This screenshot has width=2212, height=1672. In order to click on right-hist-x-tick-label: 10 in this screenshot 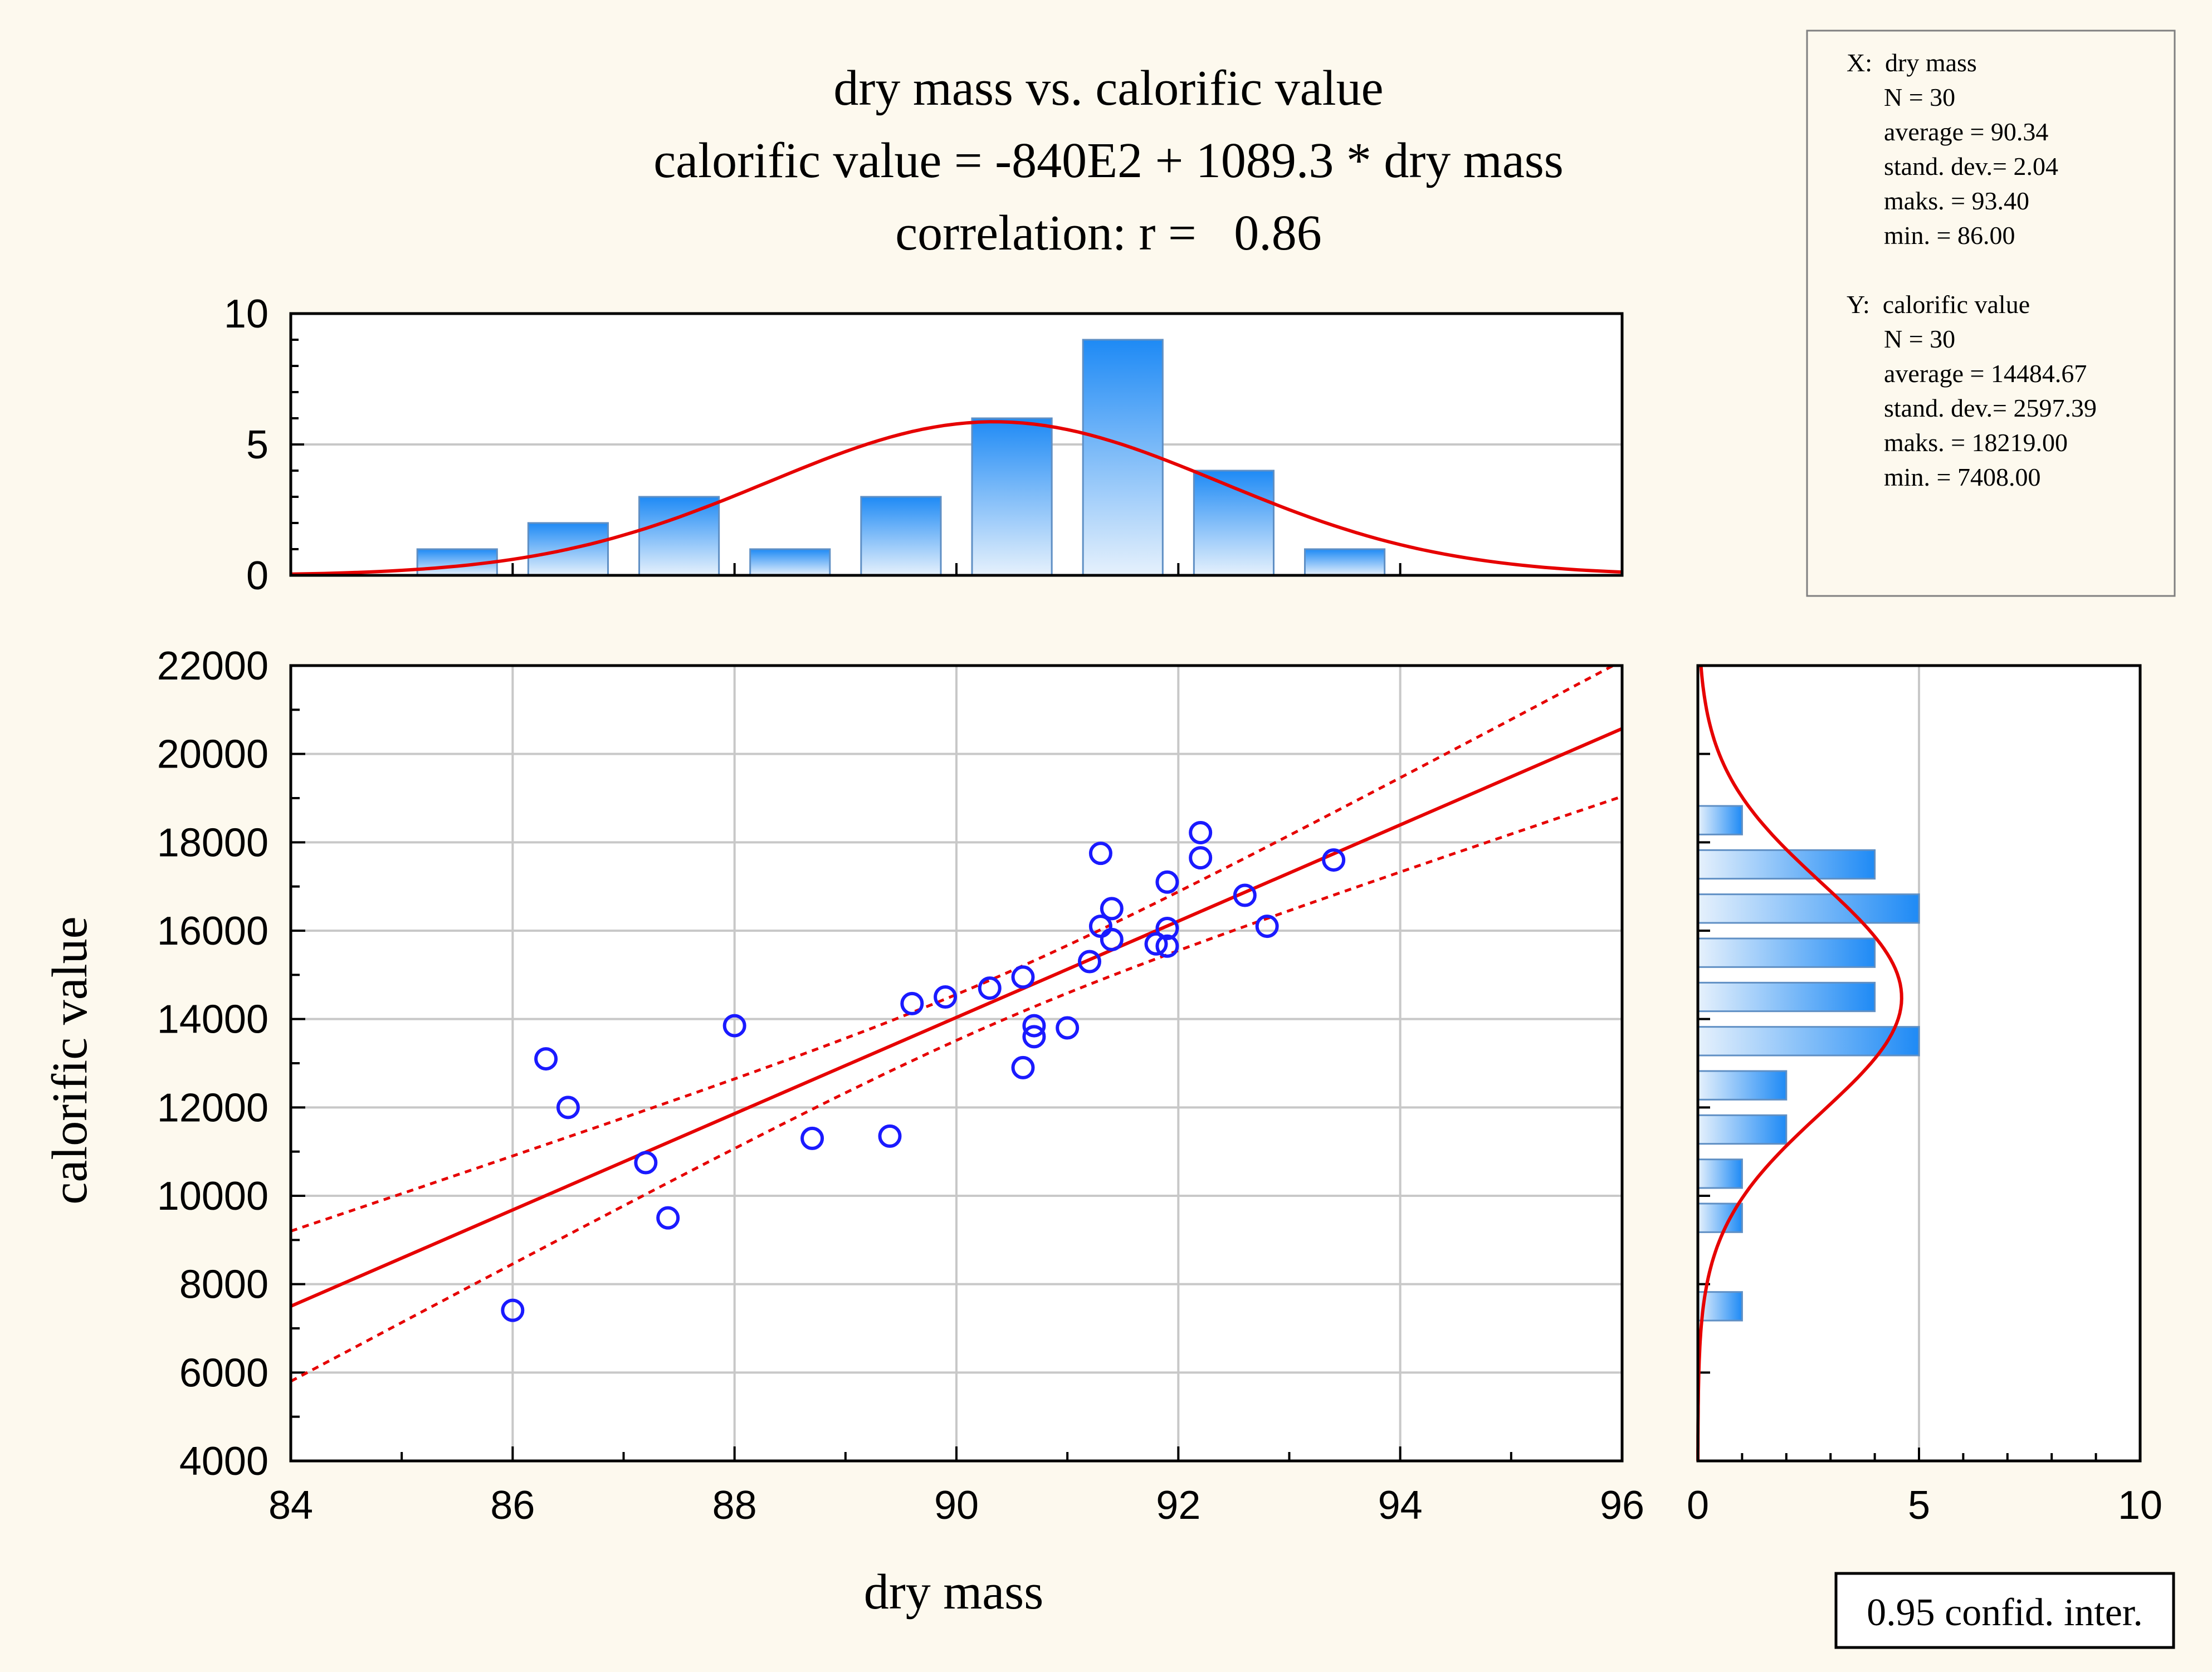, I will do `click(2140, 1505)`.